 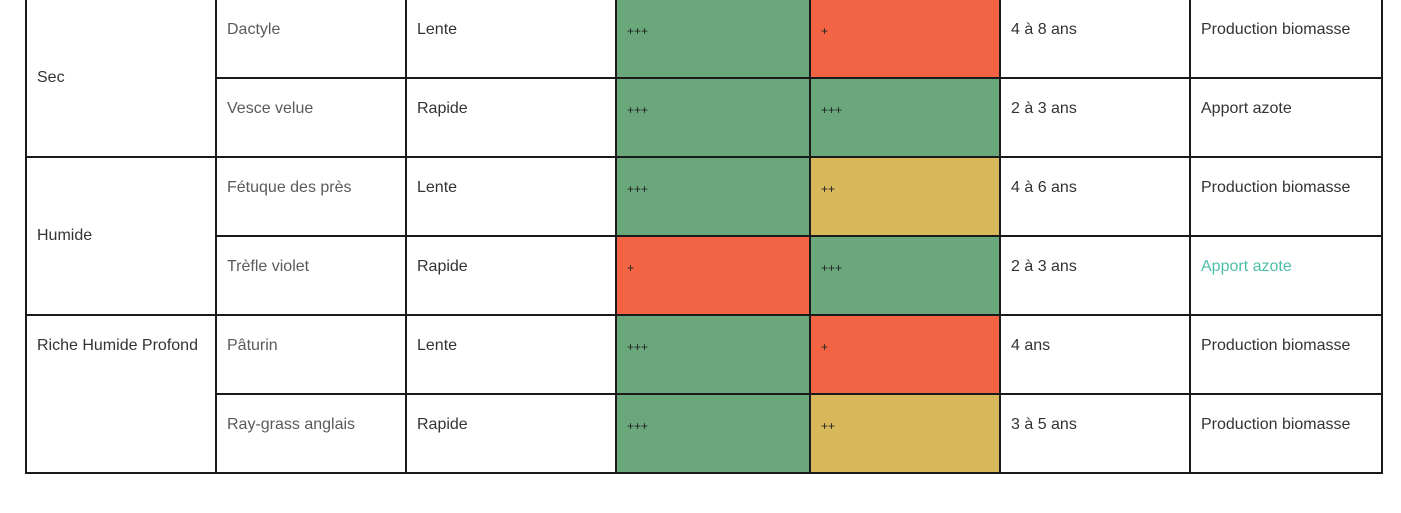 What do you see at coordinates (311, 275) in the screenshot?
I see `species-cell: Trèfle violet` at bounding box center [311, 275].